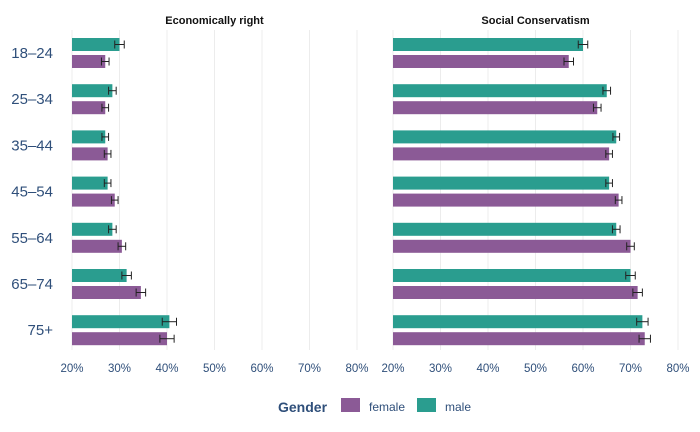 This screenshot has height=432, width=700. I want to click on y-category-label: 55–64, so click(32, 238).